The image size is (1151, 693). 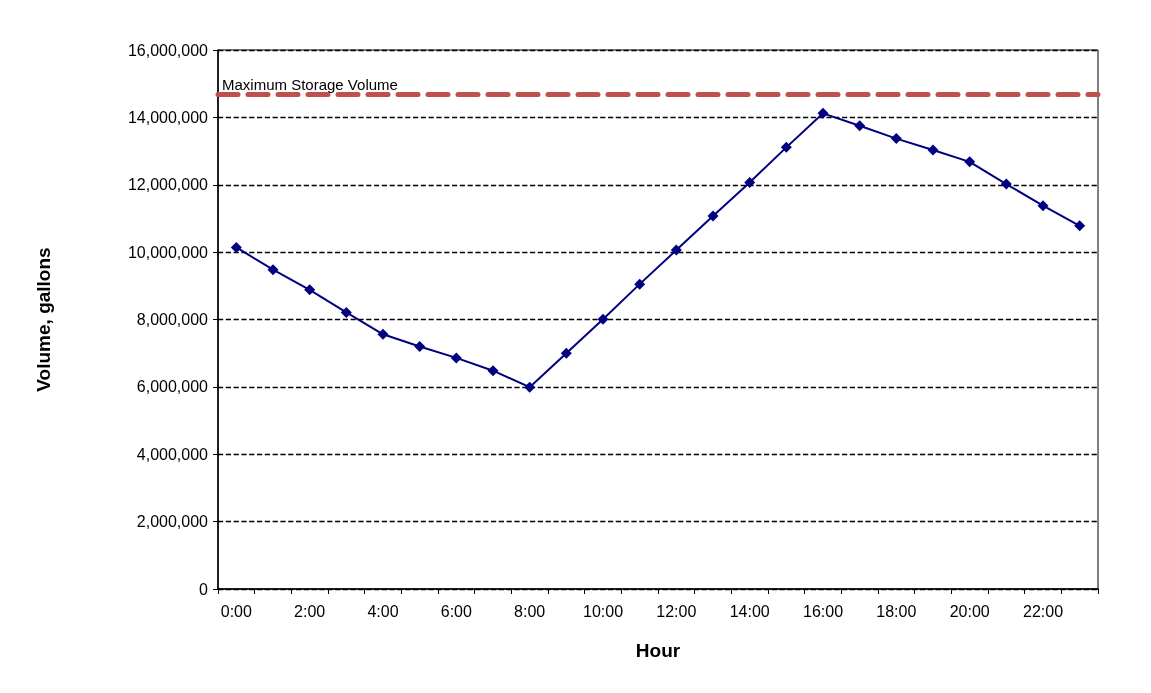 What do you see at coordinates (204, 589) in the screenshot?
I see `y-tick-label: 0` at bounding box center [204, 589].